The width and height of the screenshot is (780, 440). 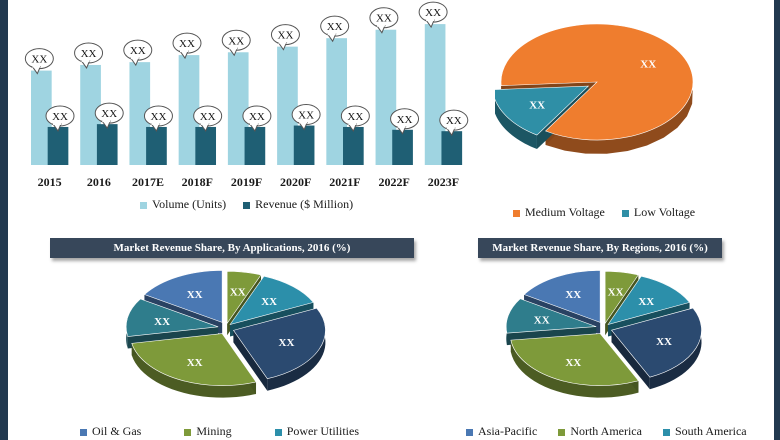 I want to click on legend-label-asia-pacific: Asia-Pacific, so click(x=508, y=431).